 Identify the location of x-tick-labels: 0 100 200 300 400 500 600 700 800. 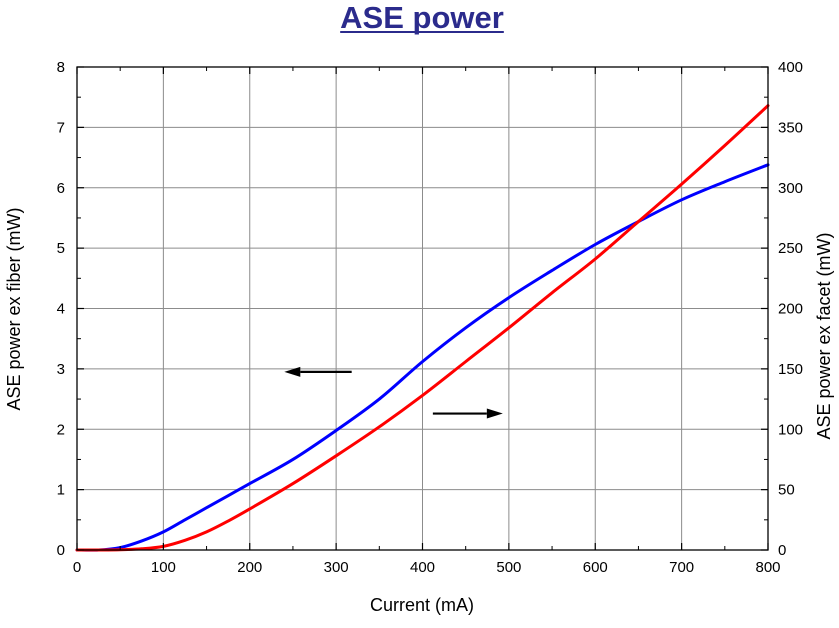
(427, 567).